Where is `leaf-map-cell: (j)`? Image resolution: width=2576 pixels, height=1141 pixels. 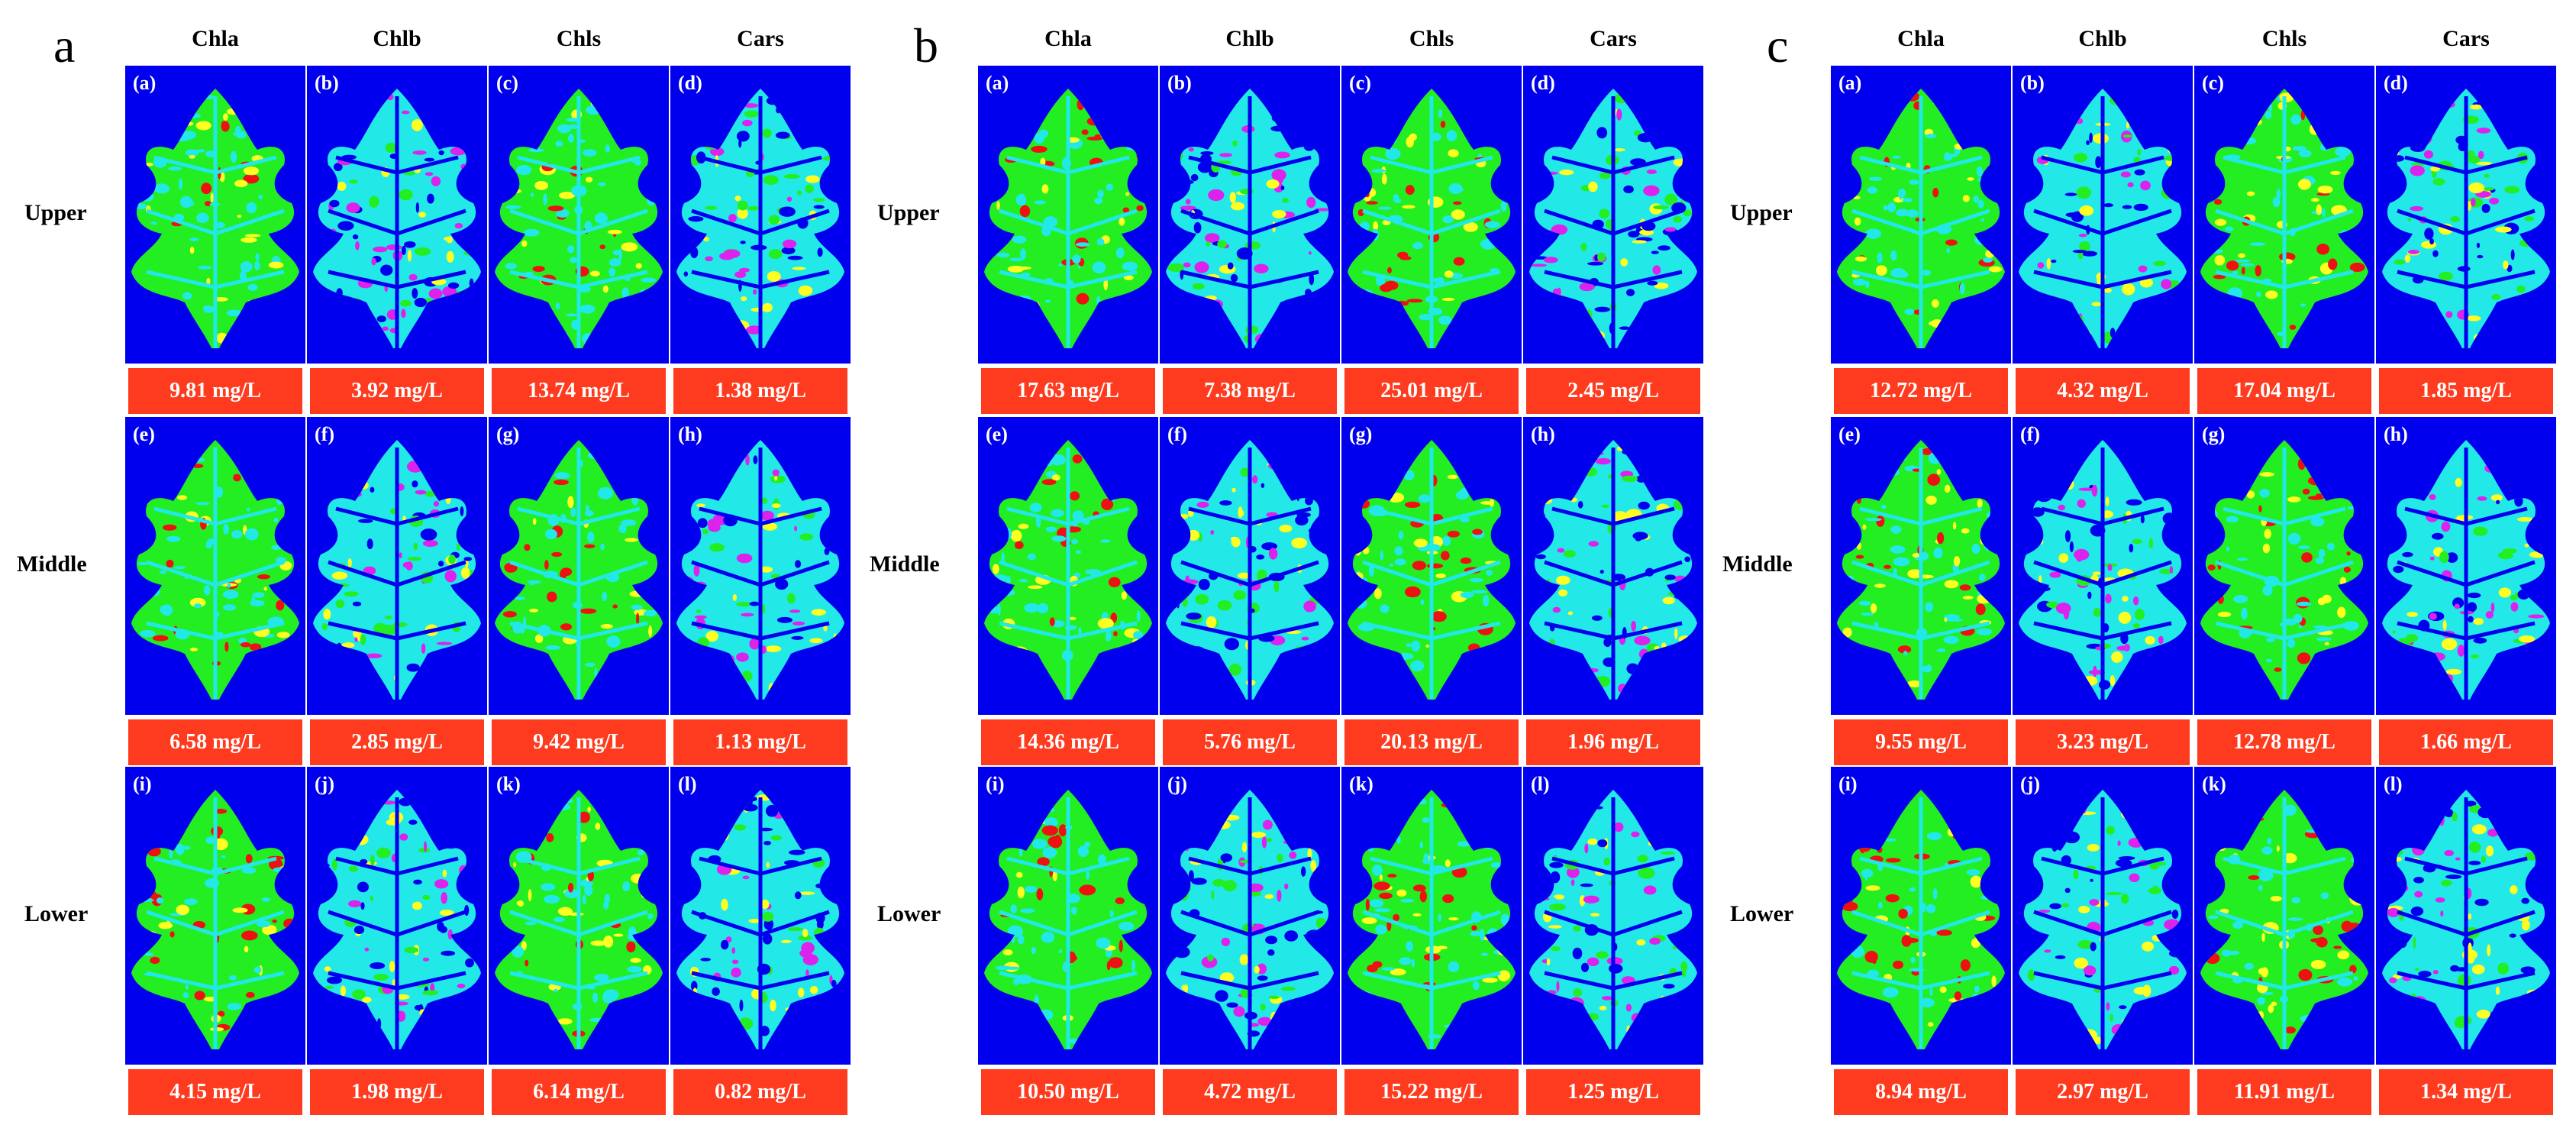
leaf-map-cell: (j) is located at coordinates (2103, 916).